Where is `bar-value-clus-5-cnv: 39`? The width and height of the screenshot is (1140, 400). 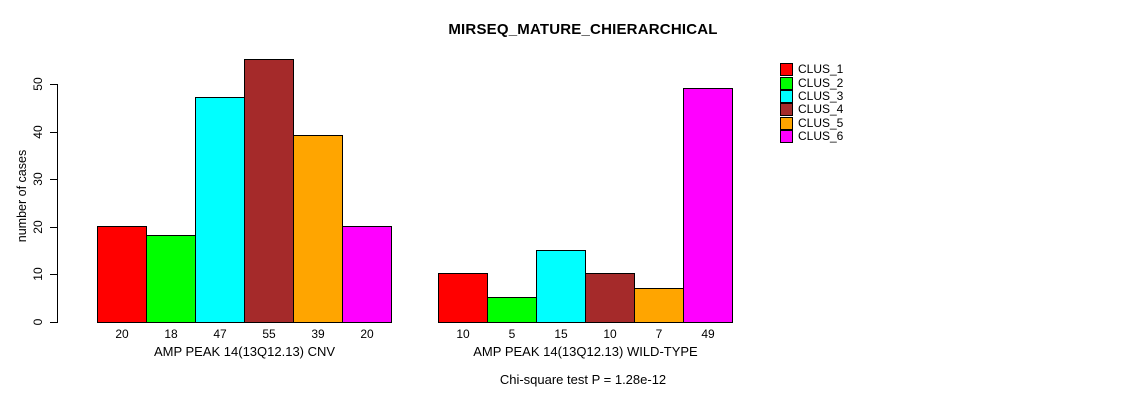
bar-value-clus-5-cnv: 39 is located at coordinates (318, 334).